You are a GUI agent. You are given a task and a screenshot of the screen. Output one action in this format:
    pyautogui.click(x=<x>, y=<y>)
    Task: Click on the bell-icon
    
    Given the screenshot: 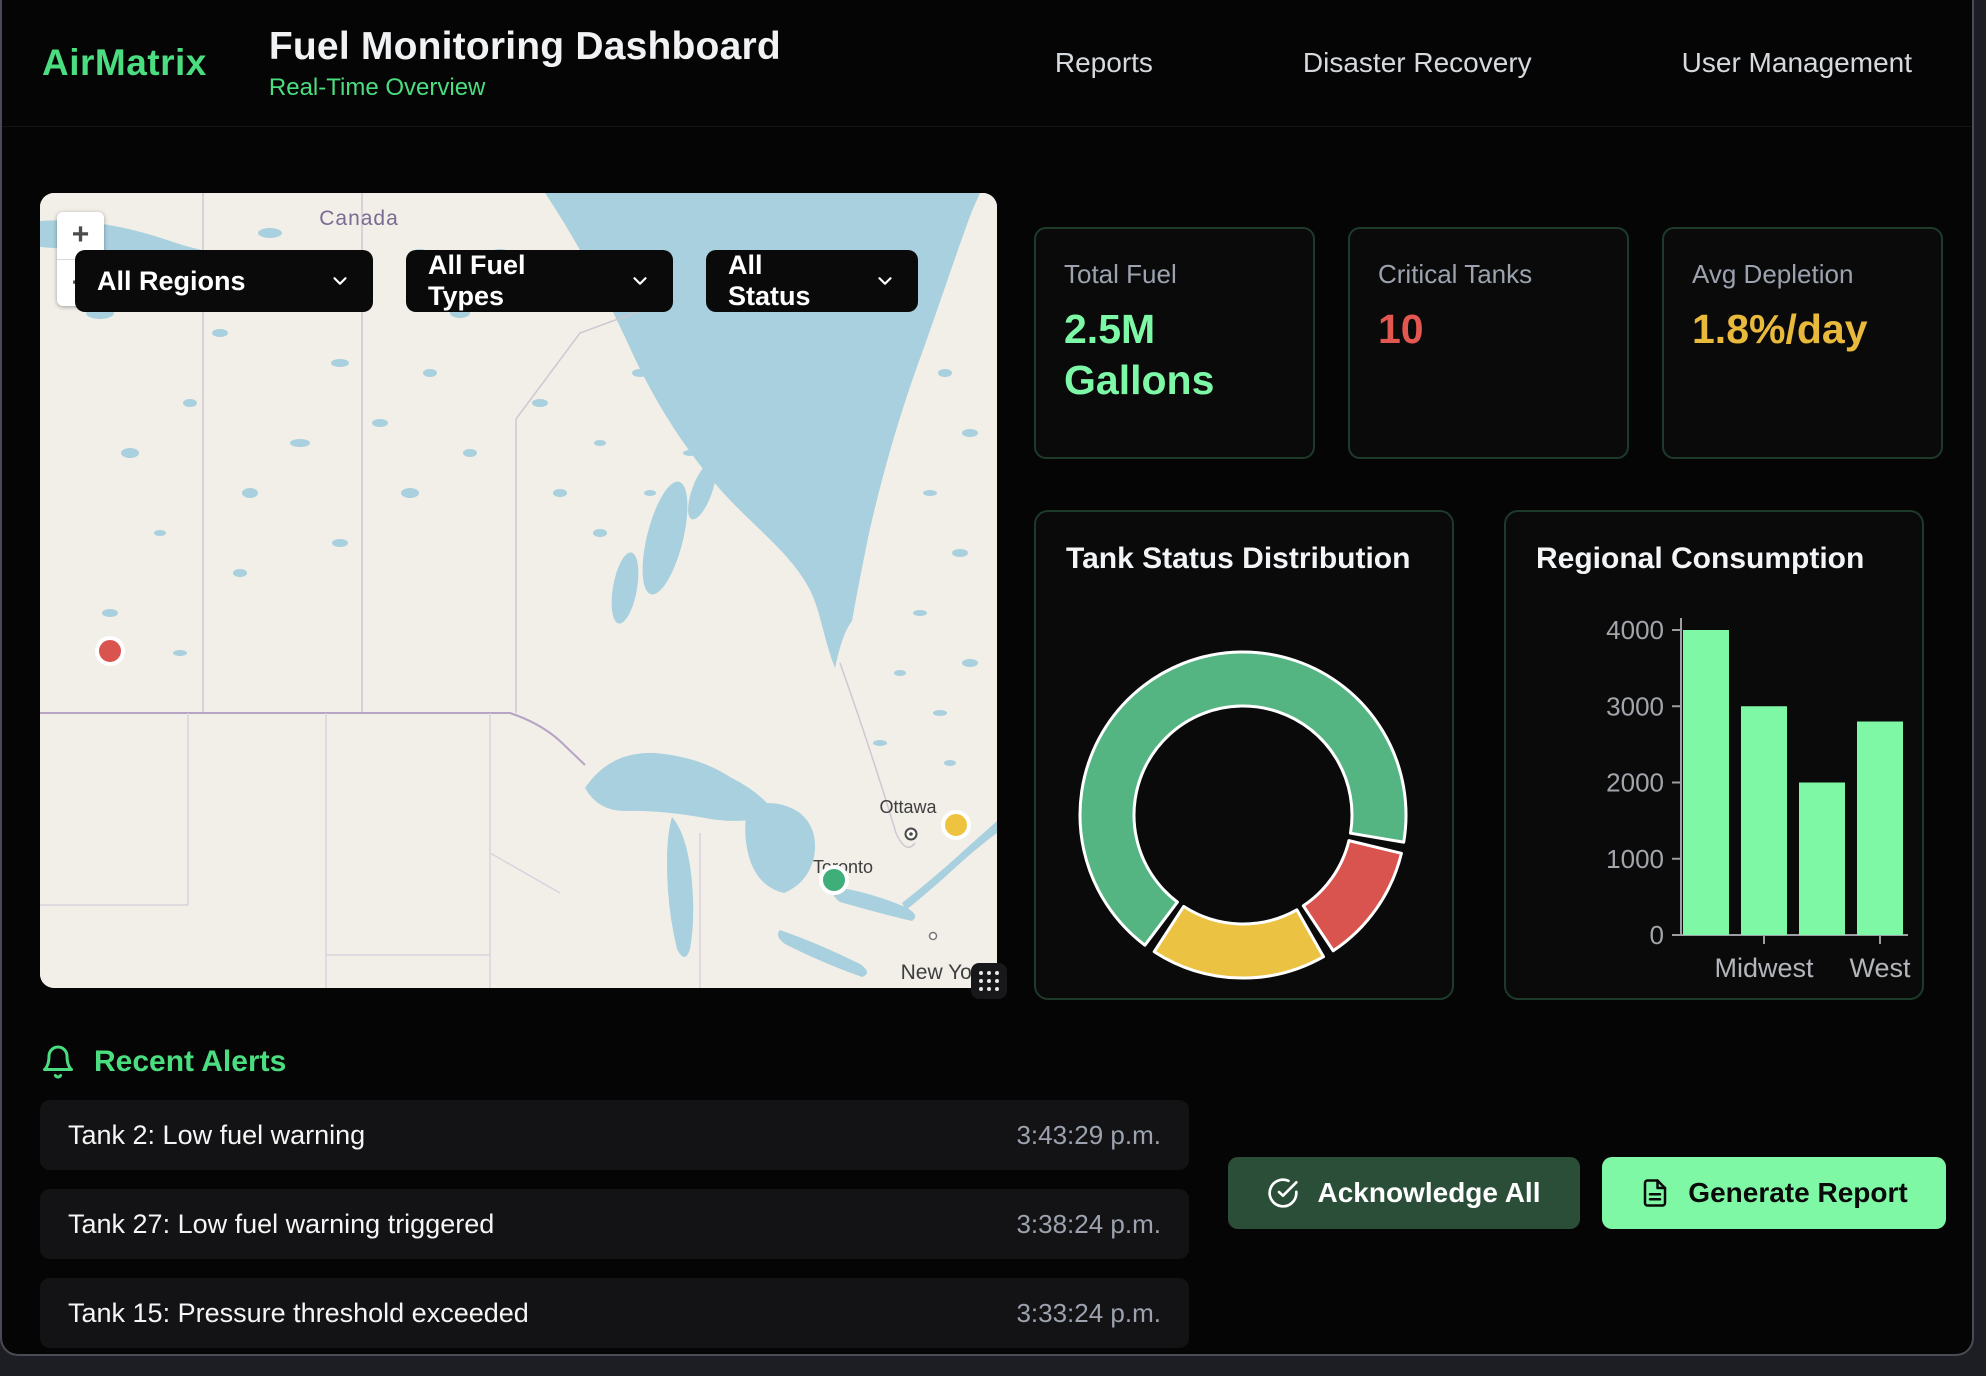 What is the action you would take?
    pyautogui.click(x=58, y=1062)
    